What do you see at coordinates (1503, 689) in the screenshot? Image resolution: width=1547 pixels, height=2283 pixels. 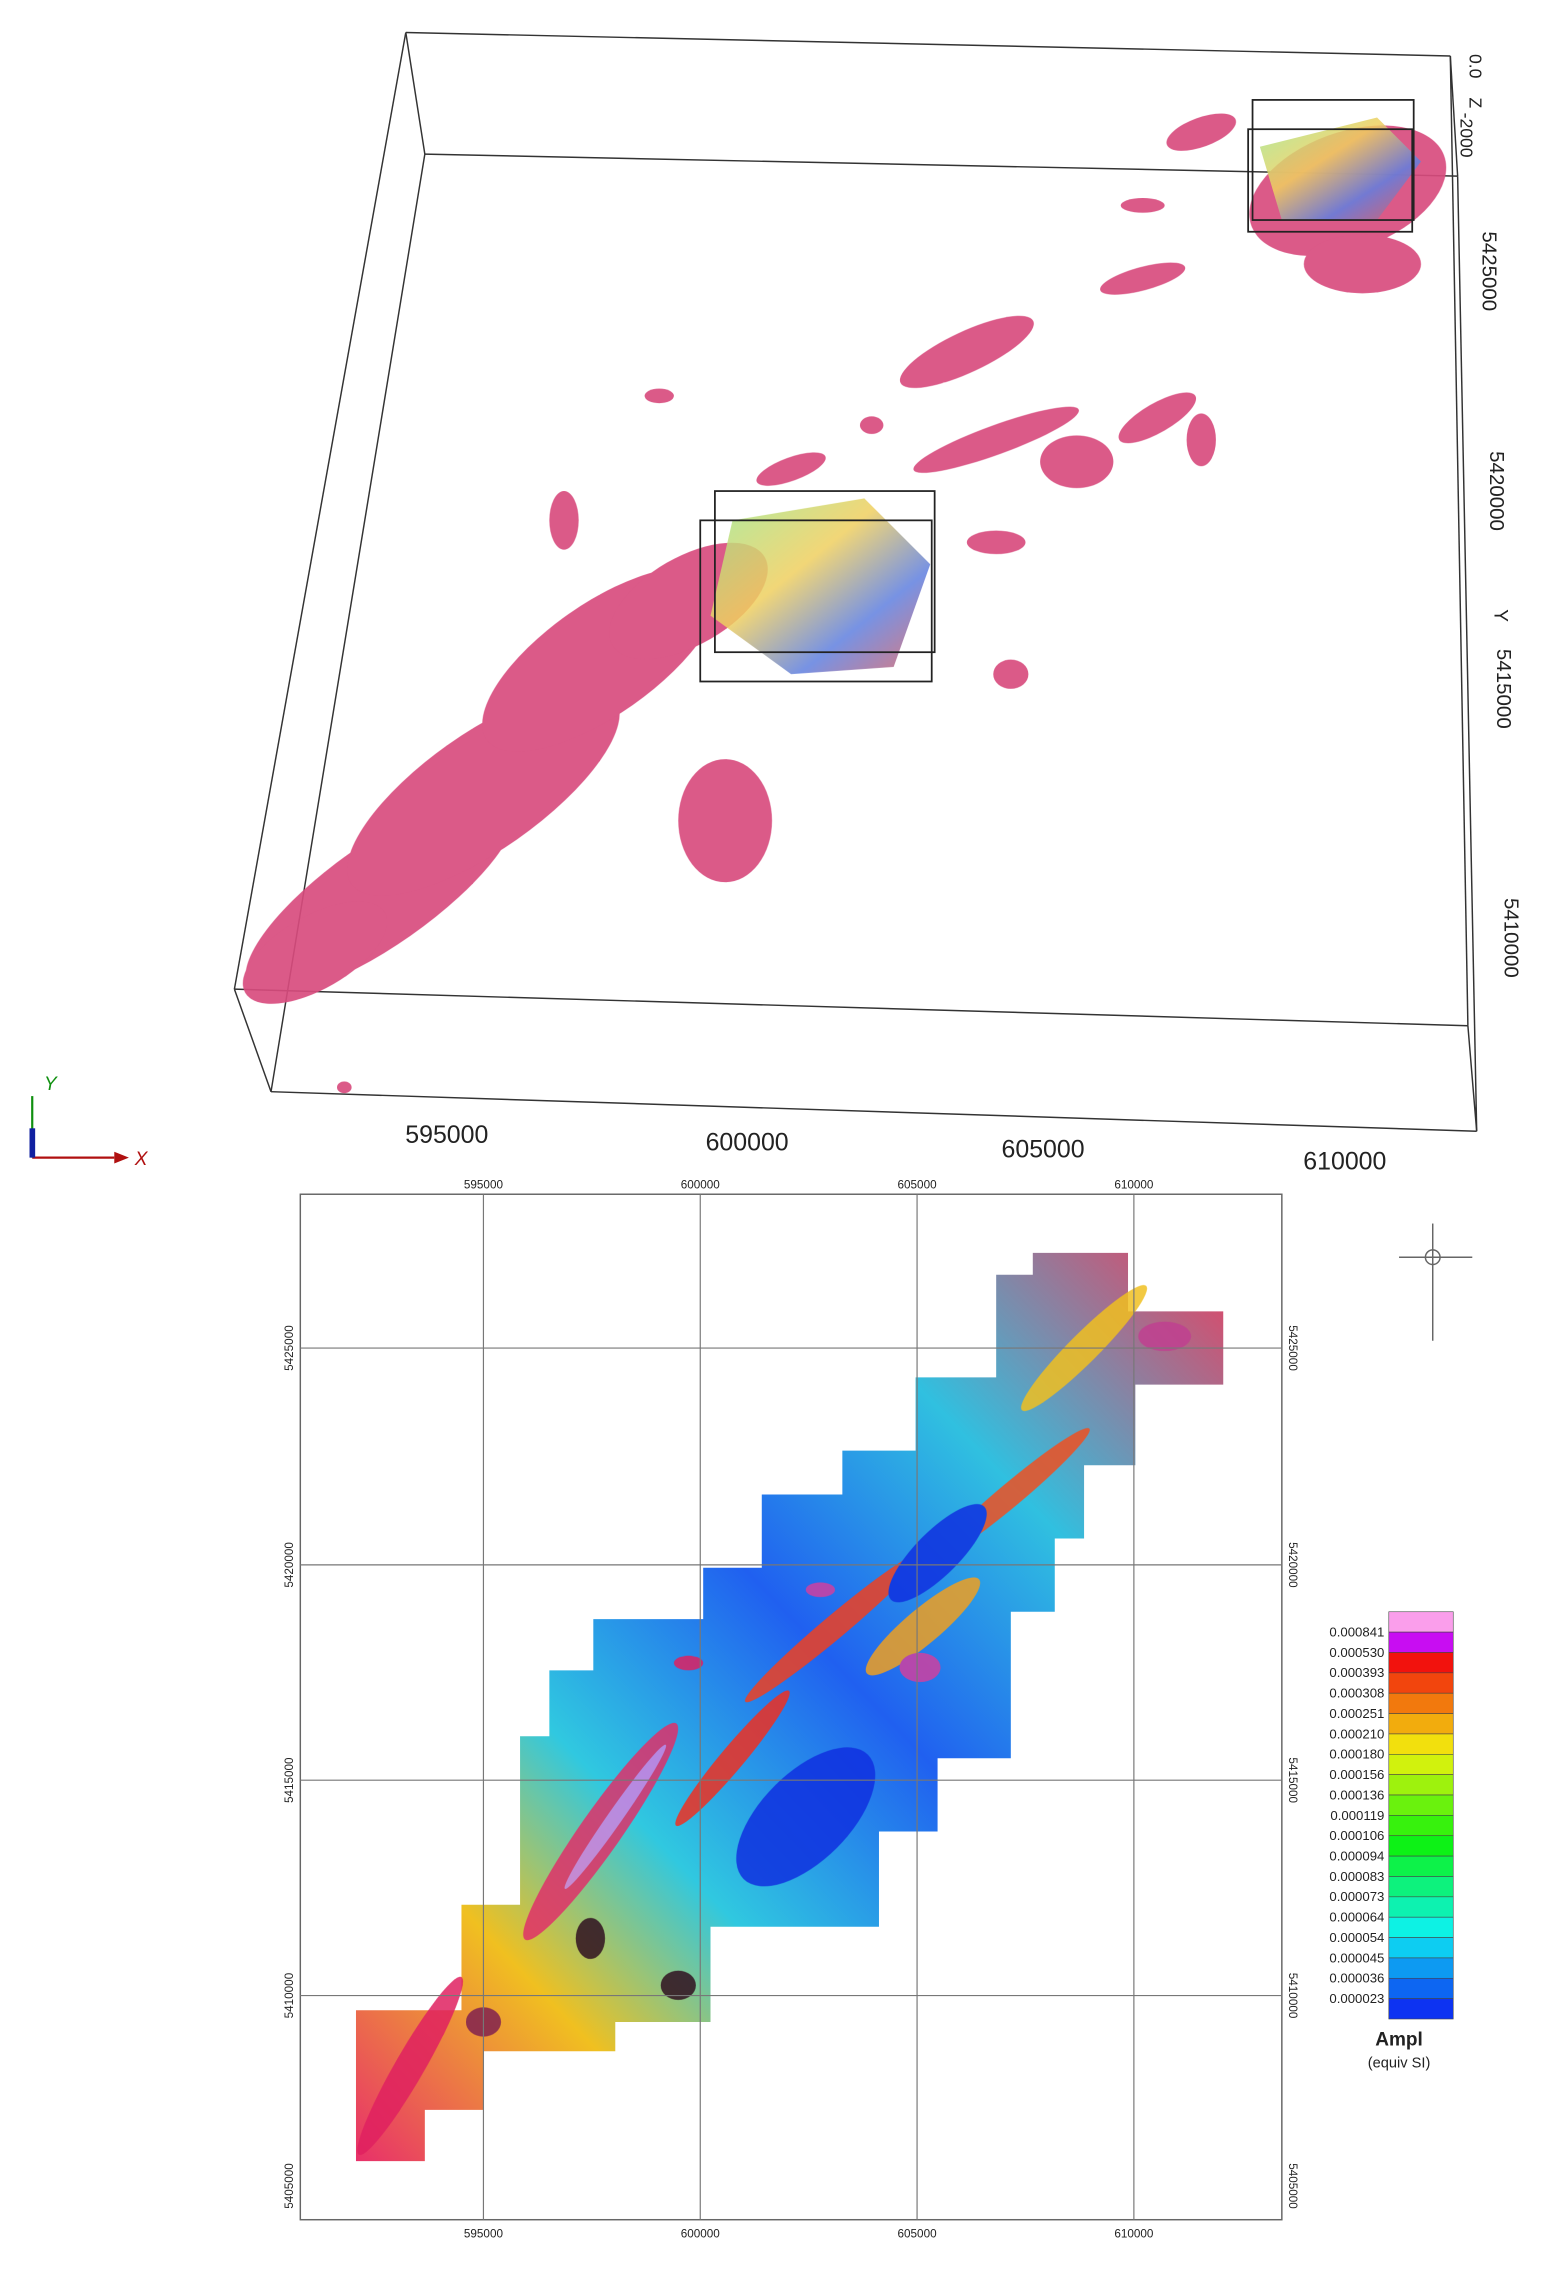 I see `y-axis-label: 5415000` at bounding box center [1503, 689].